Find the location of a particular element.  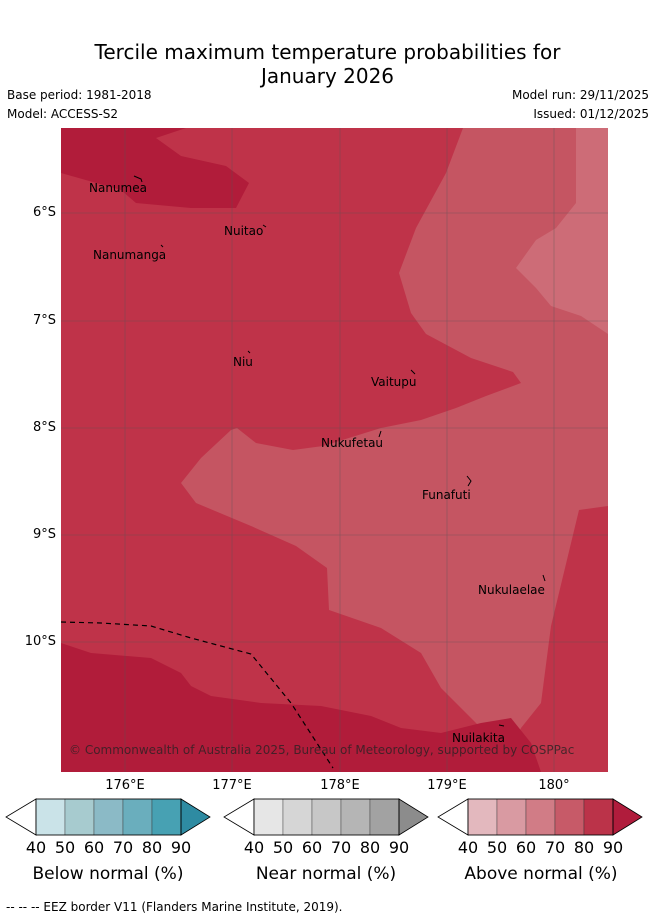

region-above-90-sw is located at coordinates (301, 707).